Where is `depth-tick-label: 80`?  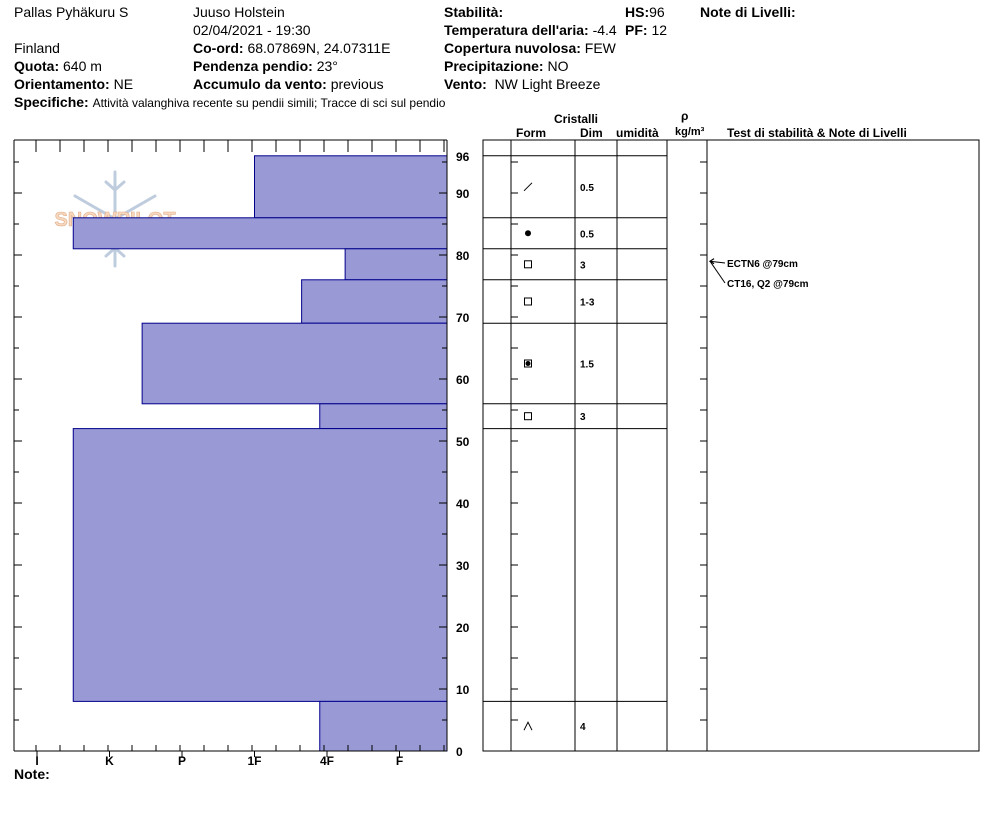 depth-tick-label: 80 is located at coordinates (463, 256).